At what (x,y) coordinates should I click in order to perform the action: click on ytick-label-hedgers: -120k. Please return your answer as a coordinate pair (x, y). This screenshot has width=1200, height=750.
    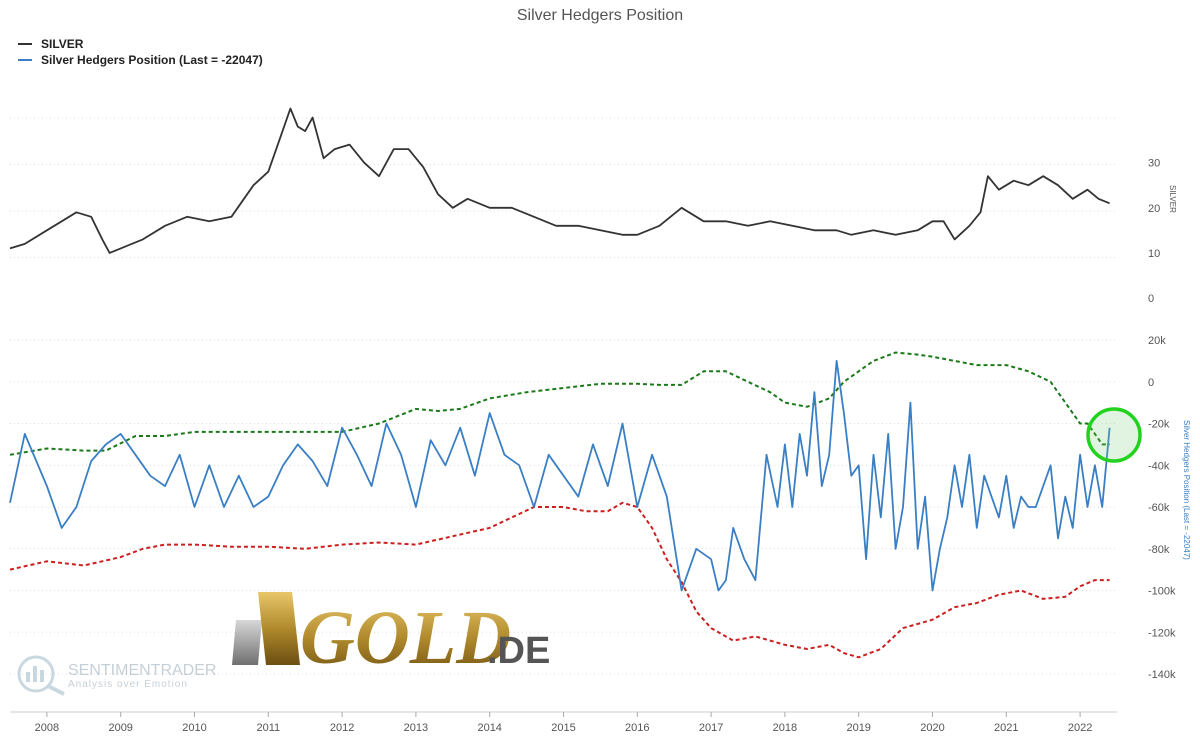
    Looking at the image, I should click on (1162, 633).